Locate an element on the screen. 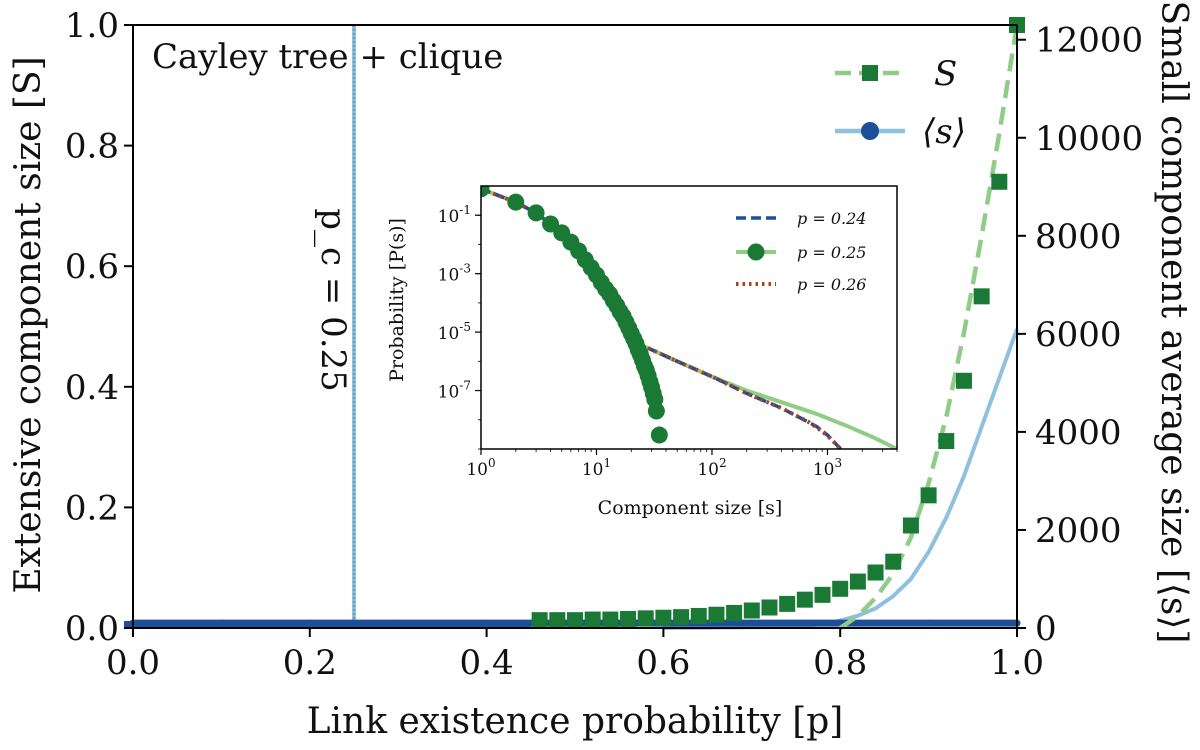  series-S-theory-line is located at coordinates (929, 327).